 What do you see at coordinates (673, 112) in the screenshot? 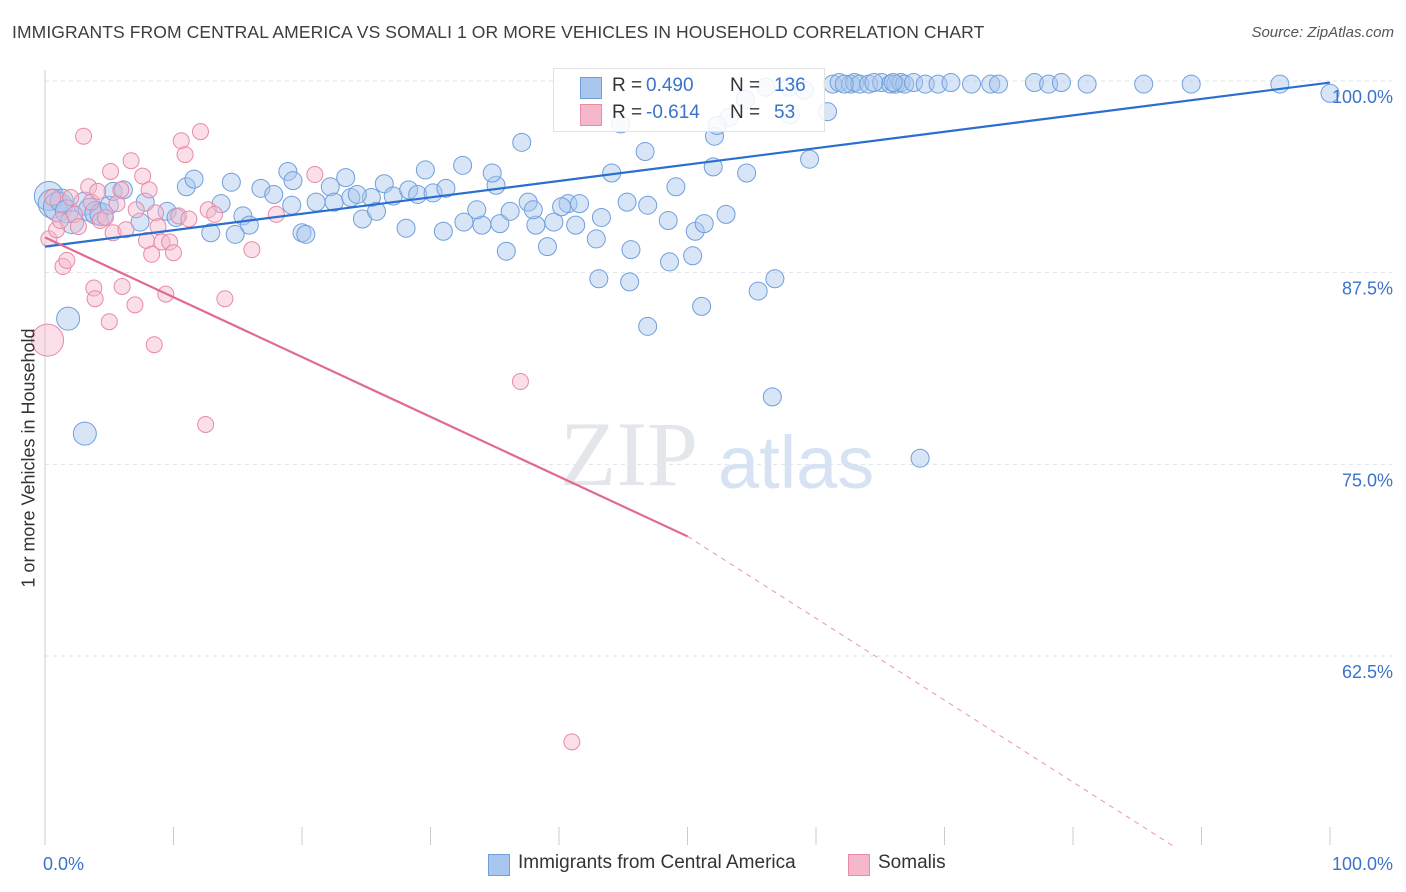
I see `legend-r-value: -0.614` at bounding box center [673, 112].